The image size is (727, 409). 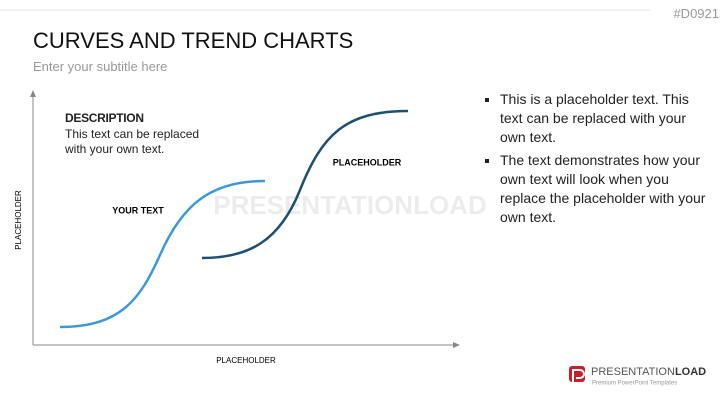 I want to click on curve-lower, so click(x=162, y=254).